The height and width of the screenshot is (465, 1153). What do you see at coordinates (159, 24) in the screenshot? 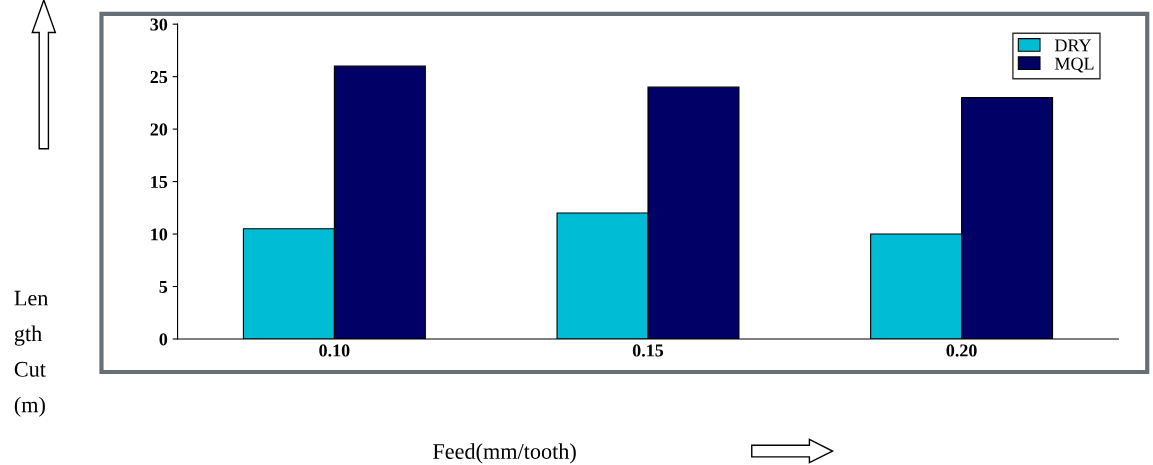
I see `y-tick-label: 30` at bounding box center [159, 24].